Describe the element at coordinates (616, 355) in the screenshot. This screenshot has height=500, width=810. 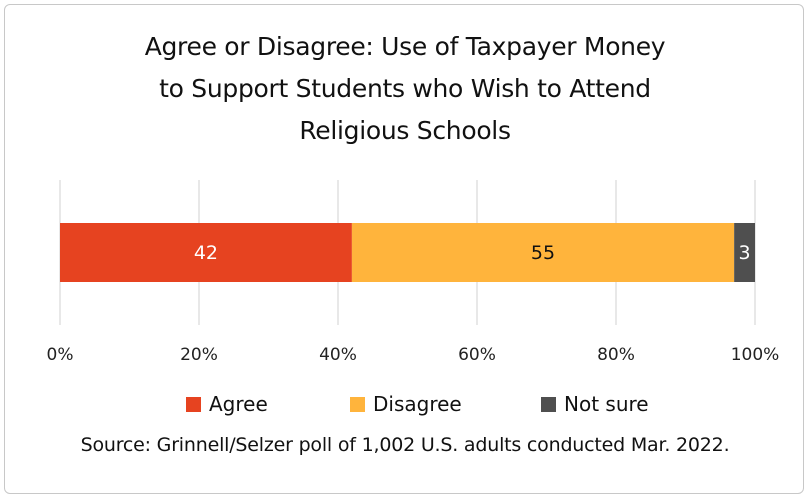
I see `x-tick-label: 80%` at that location.